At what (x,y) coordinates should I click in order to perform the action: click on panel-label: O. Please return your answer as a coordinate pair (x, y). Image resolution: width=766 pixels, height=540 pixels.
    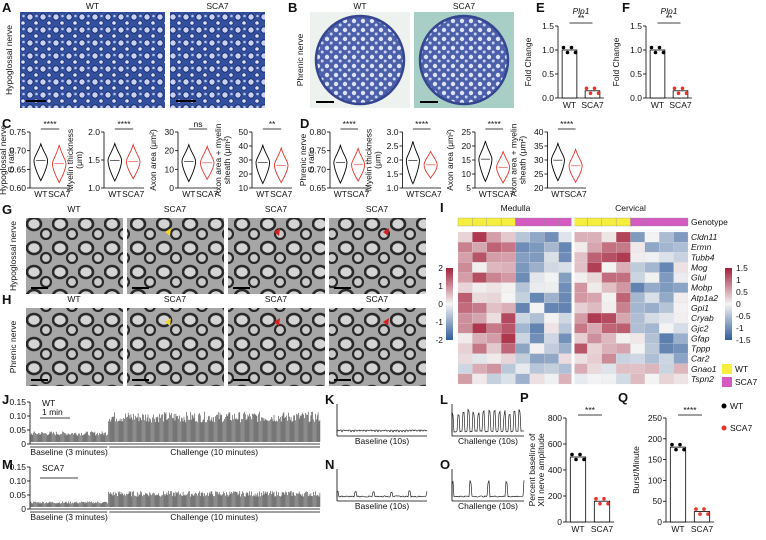
    Looking at the image, I should click on (445, 464).